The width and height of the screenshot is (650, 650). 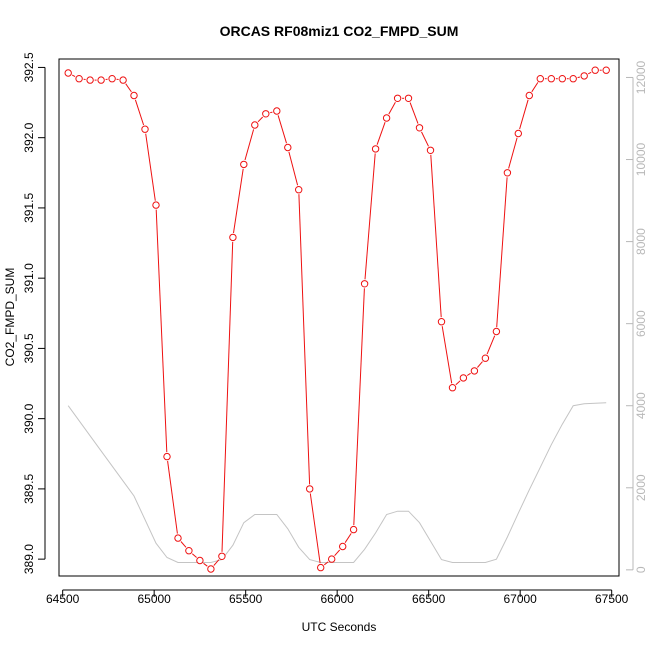 What do you see at coordinates (641, 487) in the screenshot?
I see `y2-tick-label: 2000` at bounding box center [641, 487].